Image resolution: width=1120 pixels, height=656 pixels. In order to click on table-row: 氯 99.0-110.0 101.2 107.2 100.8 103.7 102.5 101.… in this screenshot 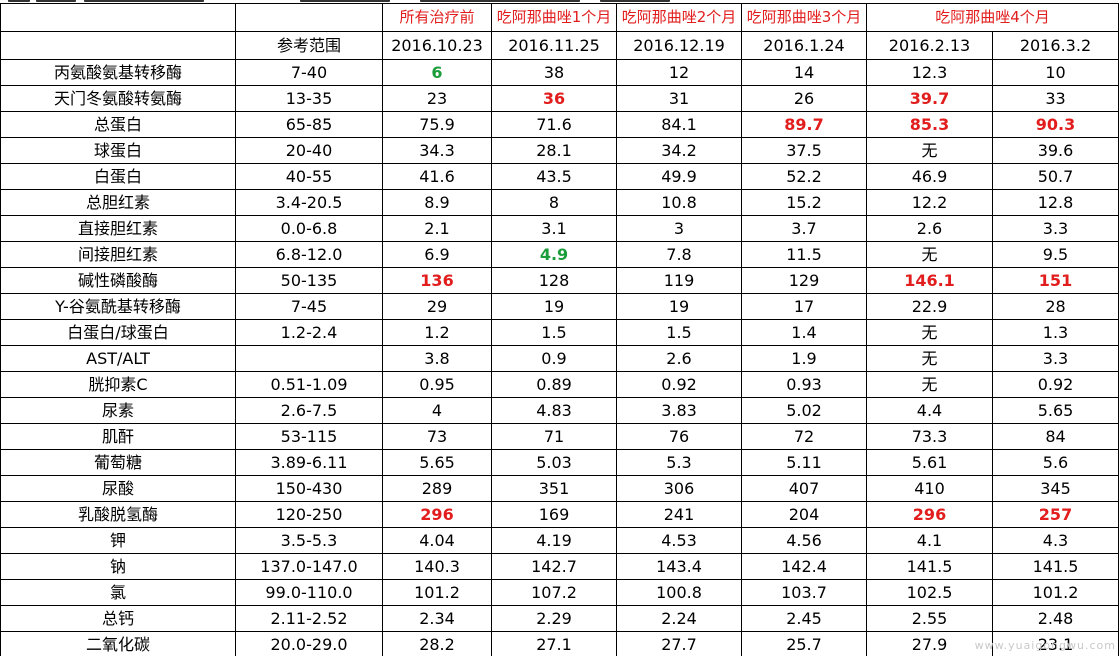, I will do `click(559, 592)`.